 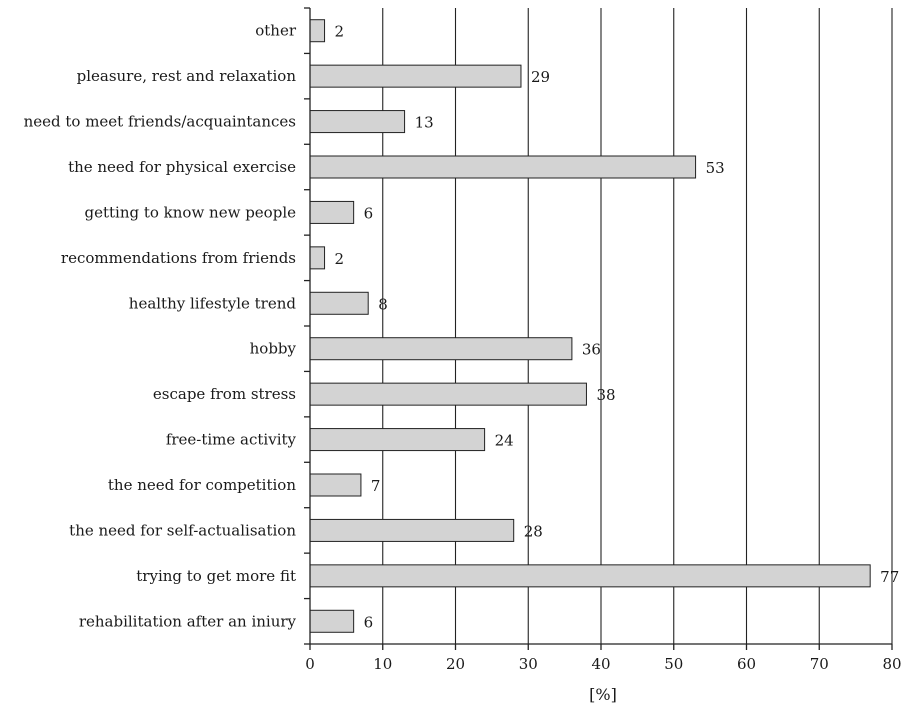 What do you see at coordinates (889, 577) in the screenshot?
I see `value-label: 77` at bounding box center [889, 577].